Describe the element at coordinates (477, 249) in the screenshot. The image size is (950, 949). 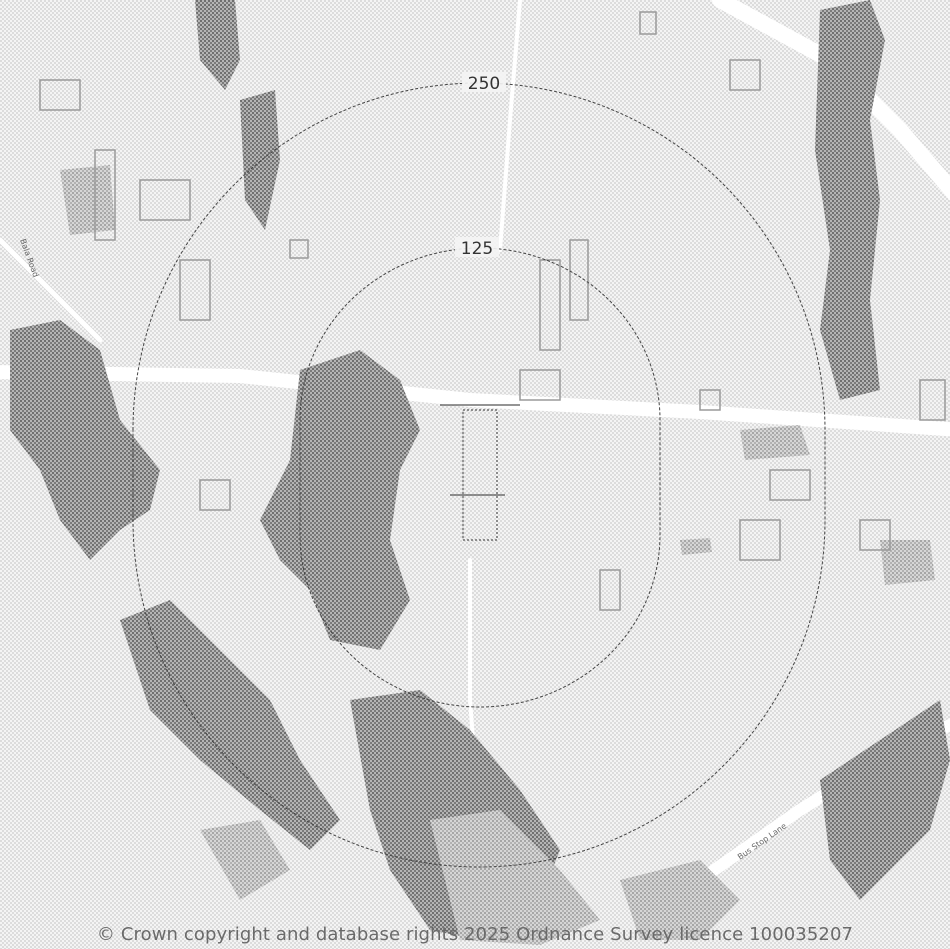
I see `buffer-label-125: 125` at that location.